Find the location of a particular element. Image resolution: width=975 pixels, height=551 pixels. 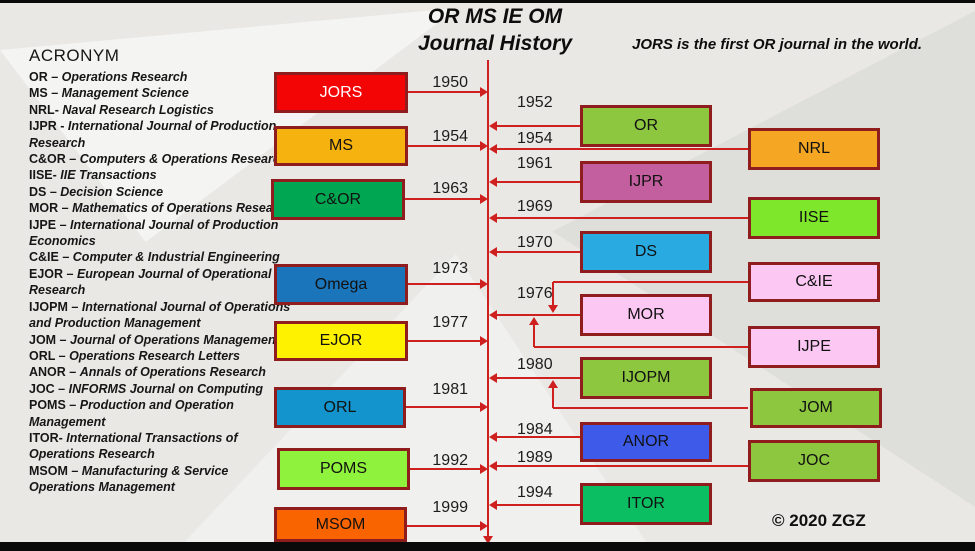

connector-or-to-timeline is located at coordinates (538, 126).